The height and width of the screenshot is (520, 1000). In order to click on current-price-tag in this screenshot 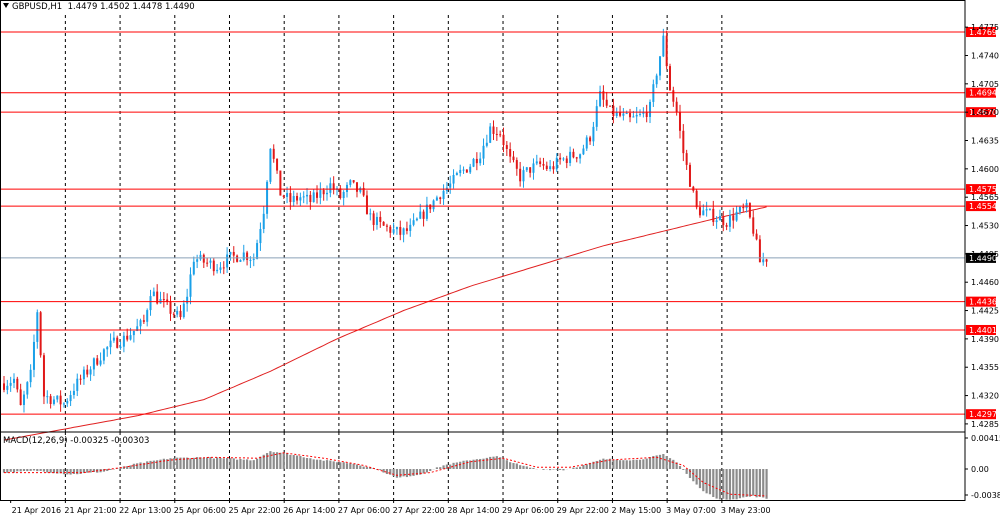, I will do `click(981, 257)`.